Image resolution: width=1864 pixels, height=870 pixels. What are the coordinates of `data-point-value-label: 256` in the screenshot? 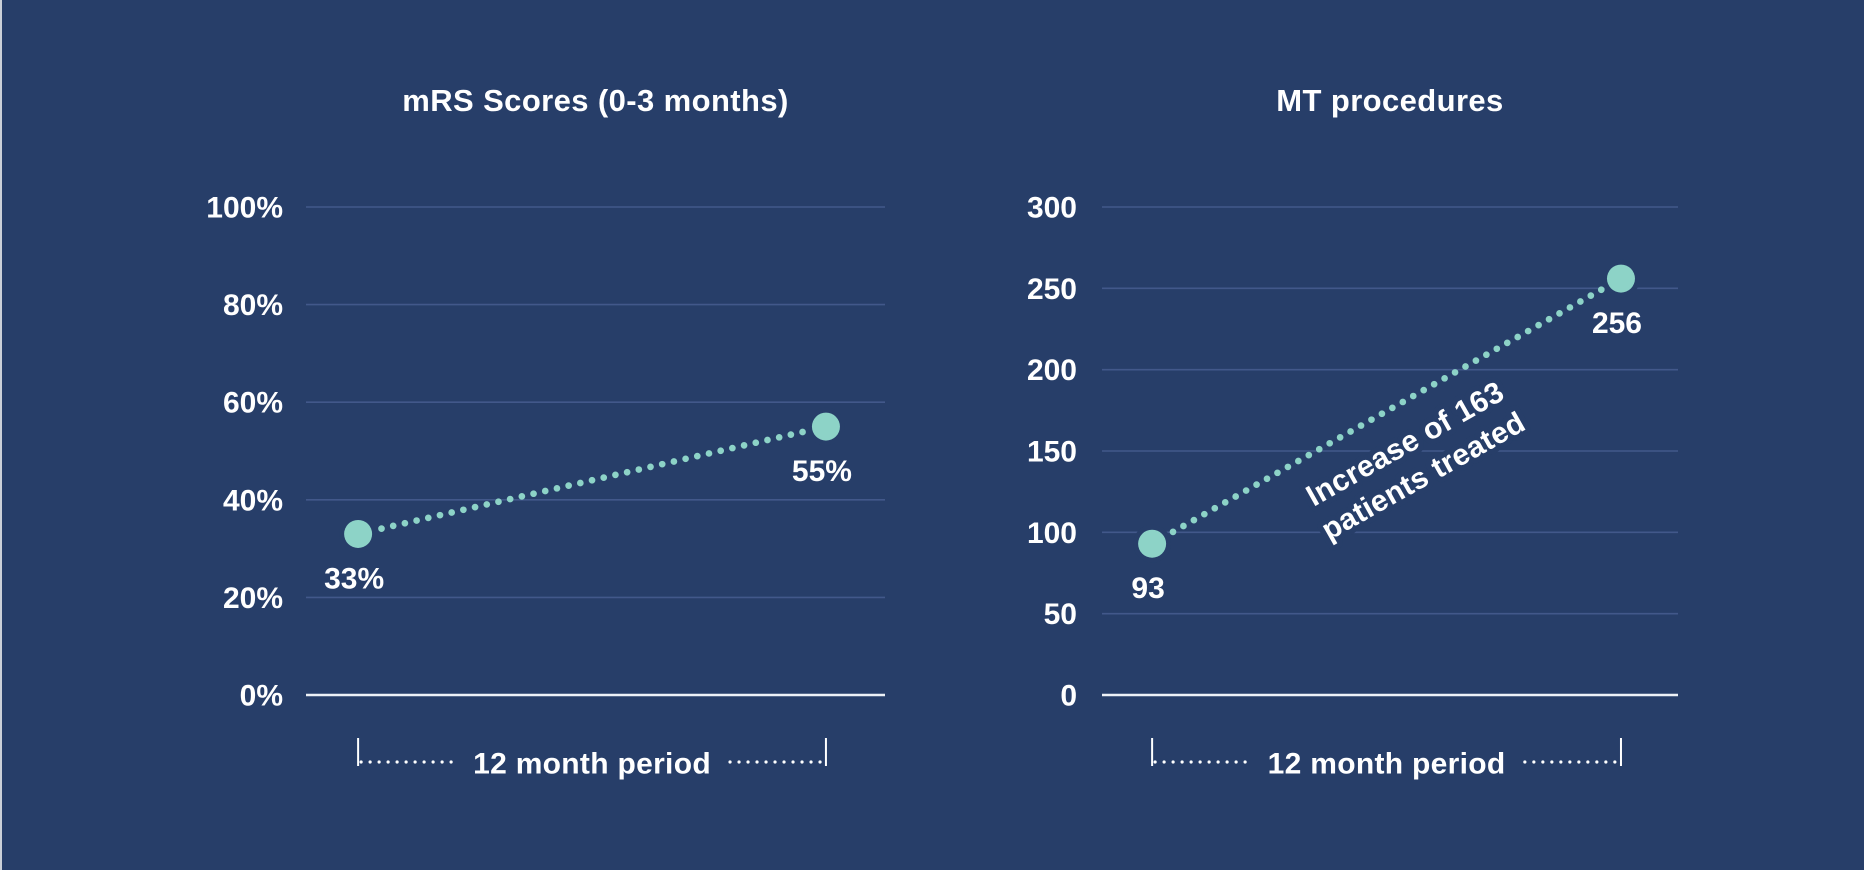 It's located at (1617, 323).